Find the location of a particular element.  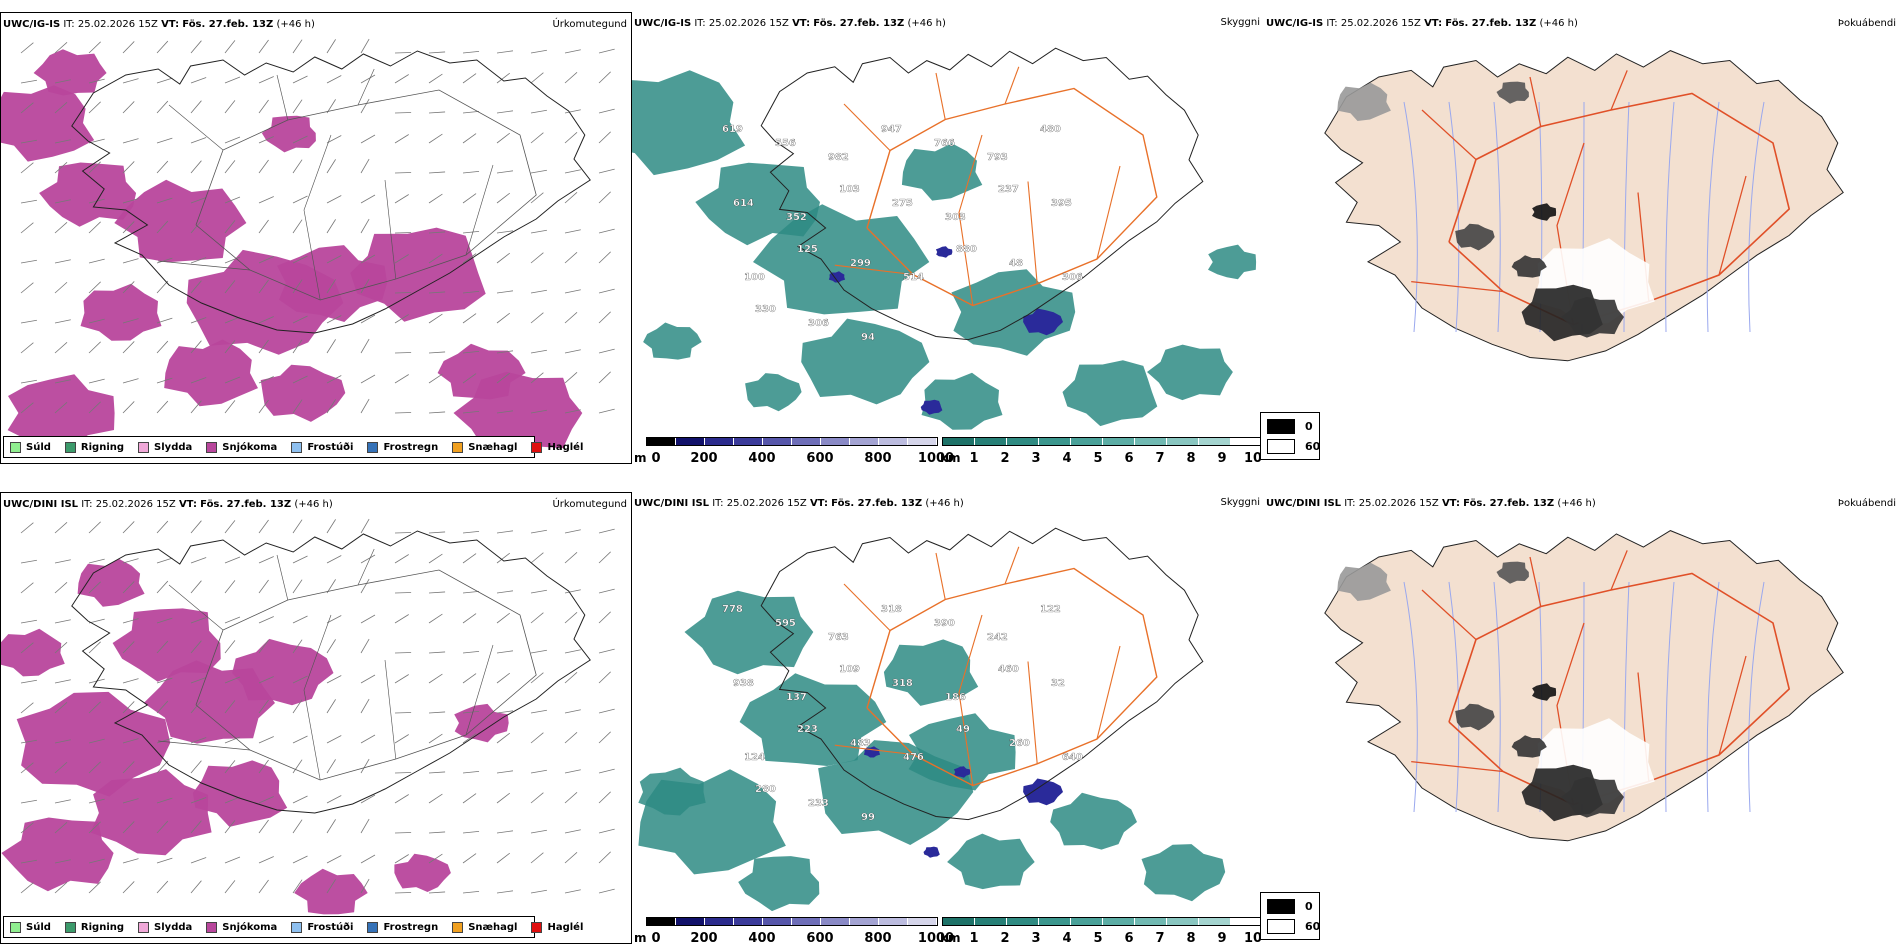

cloud-title: Þokuábendi is located at coordinates (1866, 23).